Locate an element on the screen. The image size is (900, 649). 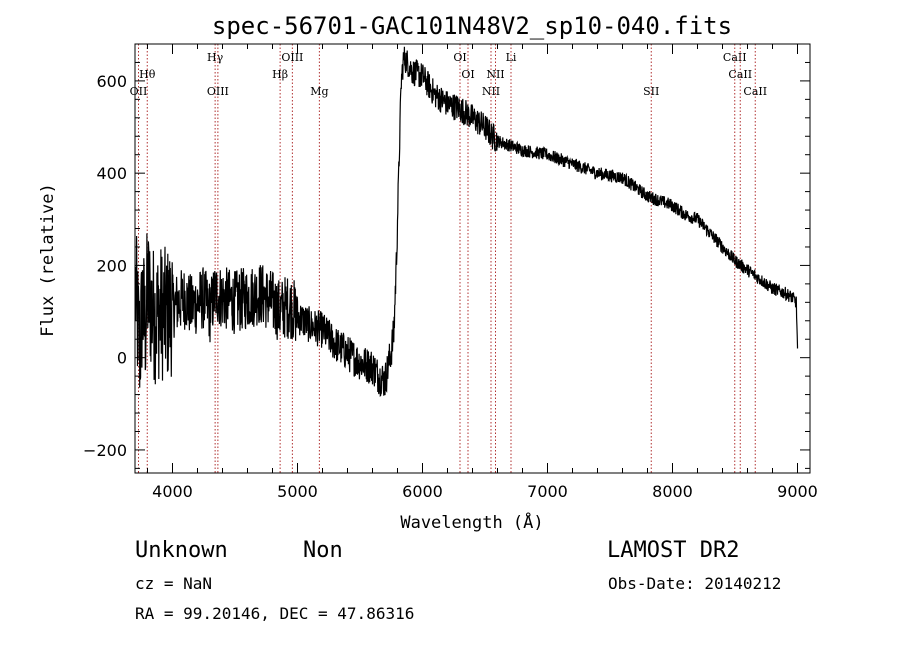
y-axis-label: Flux (relative) is located at coordinates (48, 260).